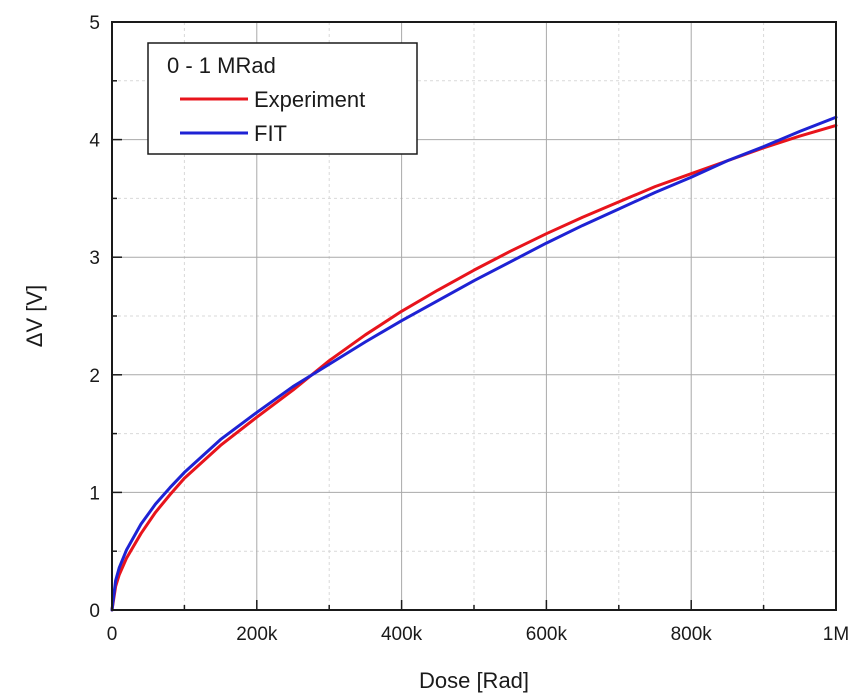 The image size is (851, 699). I want to click on legend-label-fit: FIT, so click(270, 133).